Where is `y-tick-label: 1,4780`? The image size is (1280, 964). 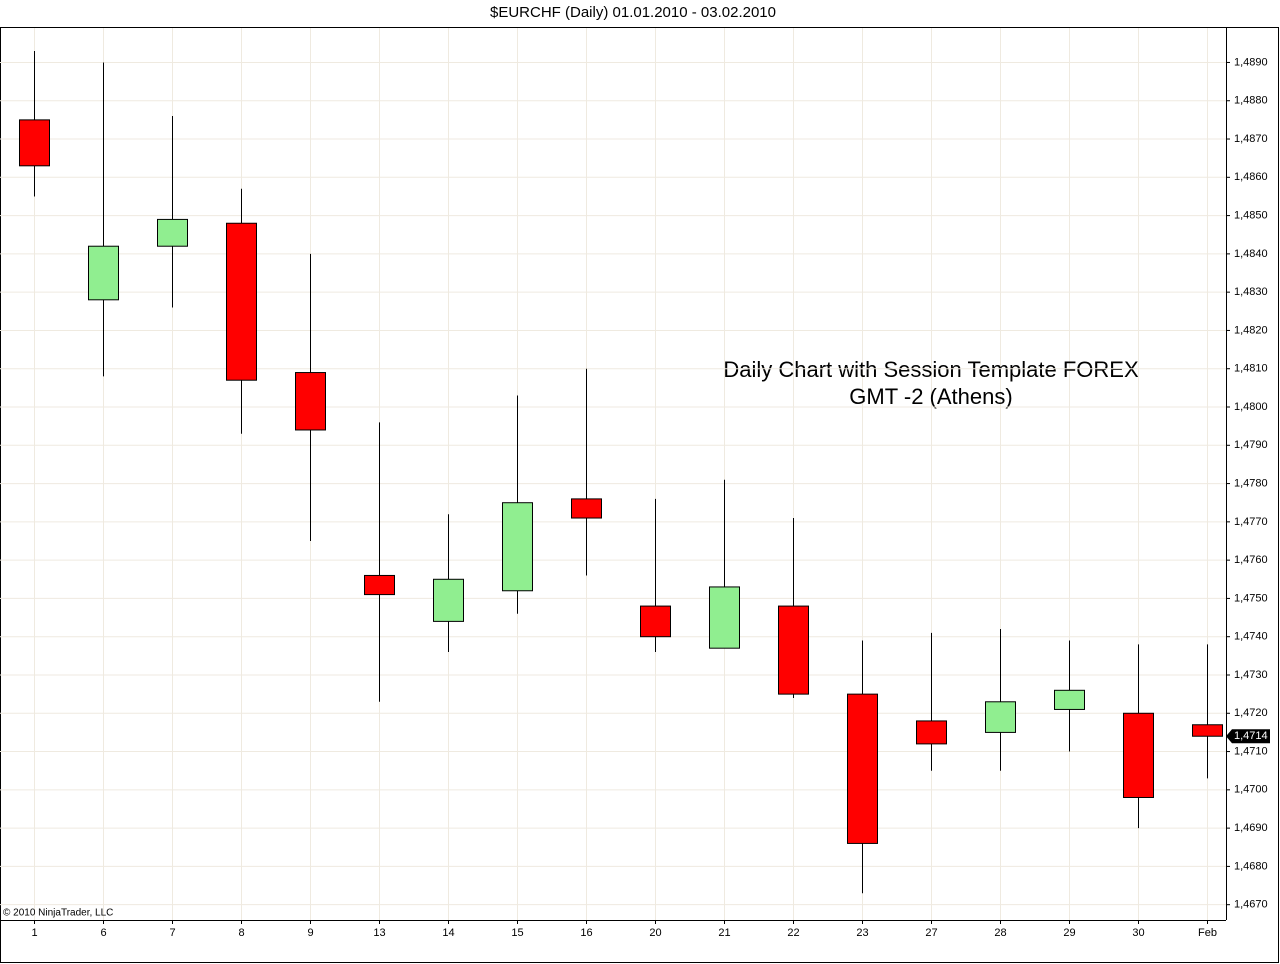 y-tick-label: 1,4780 is located at coordinates (1251, 483).